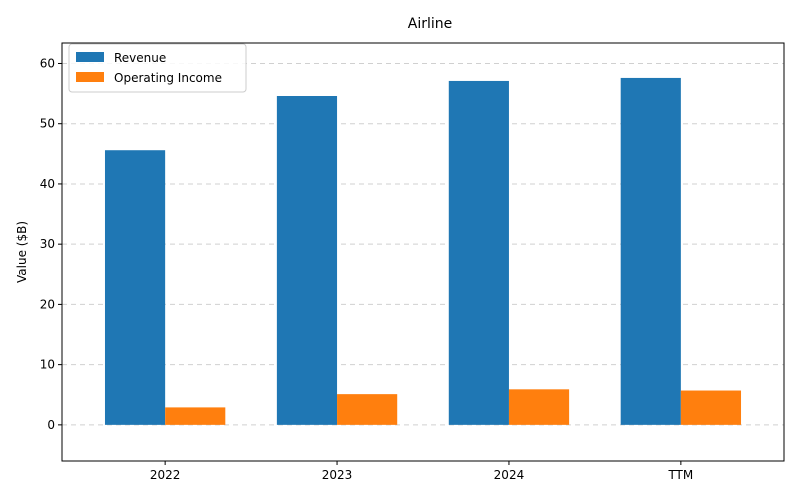  What do you see at coordinates (22, 252) in the screenshot?
I see `y-axis-label: Value ($B)` at bounding box center [22, 252].